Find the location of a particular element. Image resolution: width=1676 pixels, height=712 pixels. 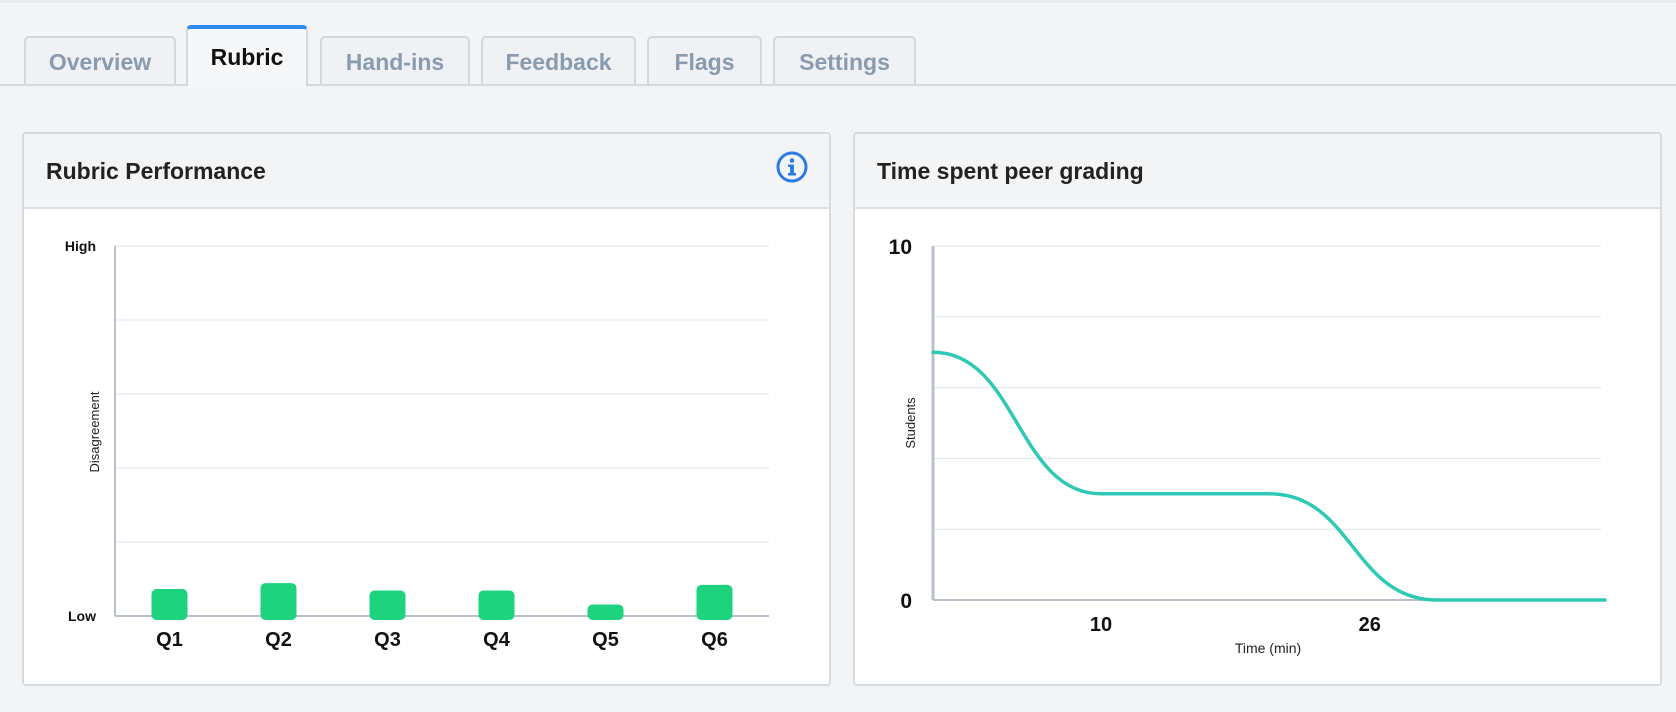

line-x-axis-label: Time (min) is located at coordinates (1268, 648).